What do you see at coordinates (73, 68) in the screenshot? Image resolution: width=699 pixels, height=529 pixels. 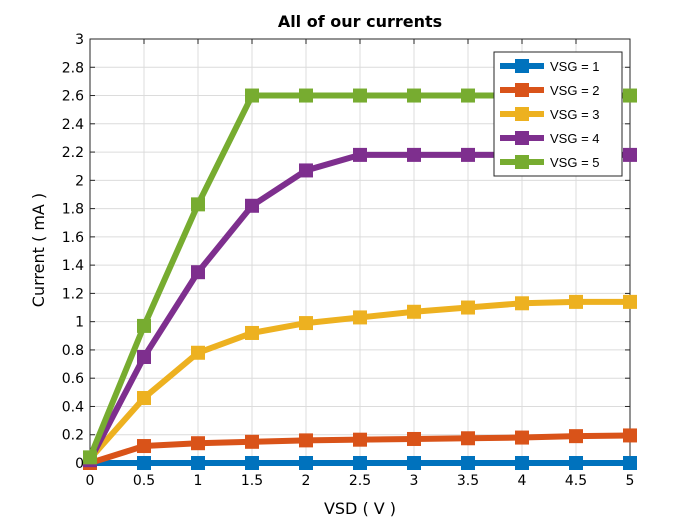 I see `y-tick-label: 2.8` at bounding box center [73, 68].